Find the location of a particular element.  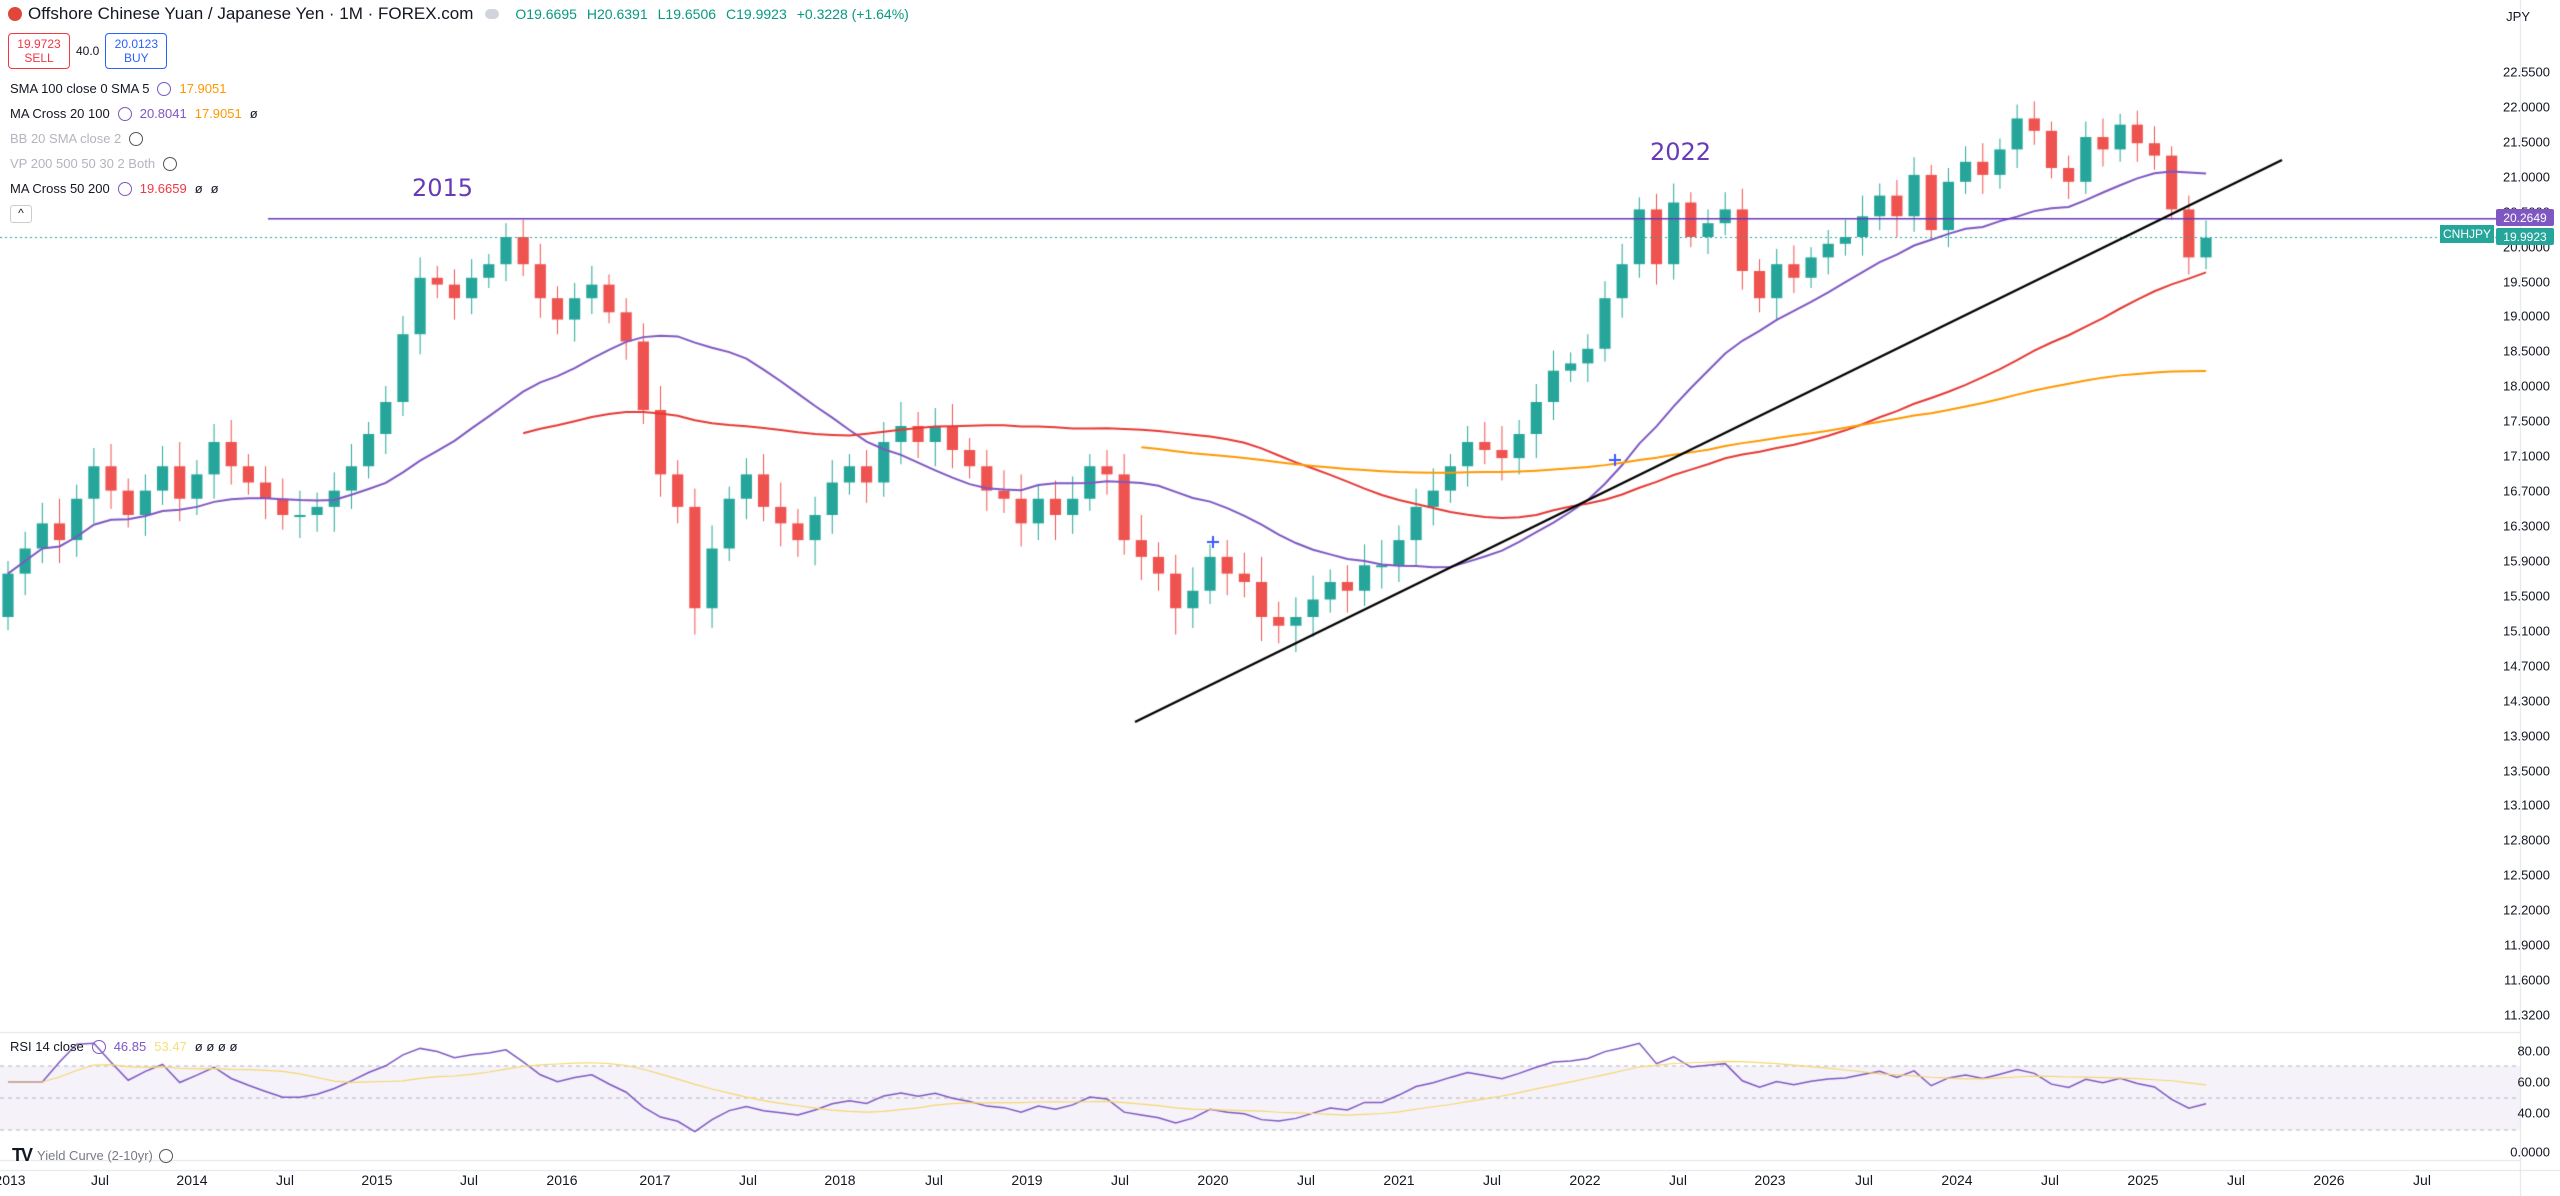

price-tick: 11.6000 is located at coordinates (2526, 980).